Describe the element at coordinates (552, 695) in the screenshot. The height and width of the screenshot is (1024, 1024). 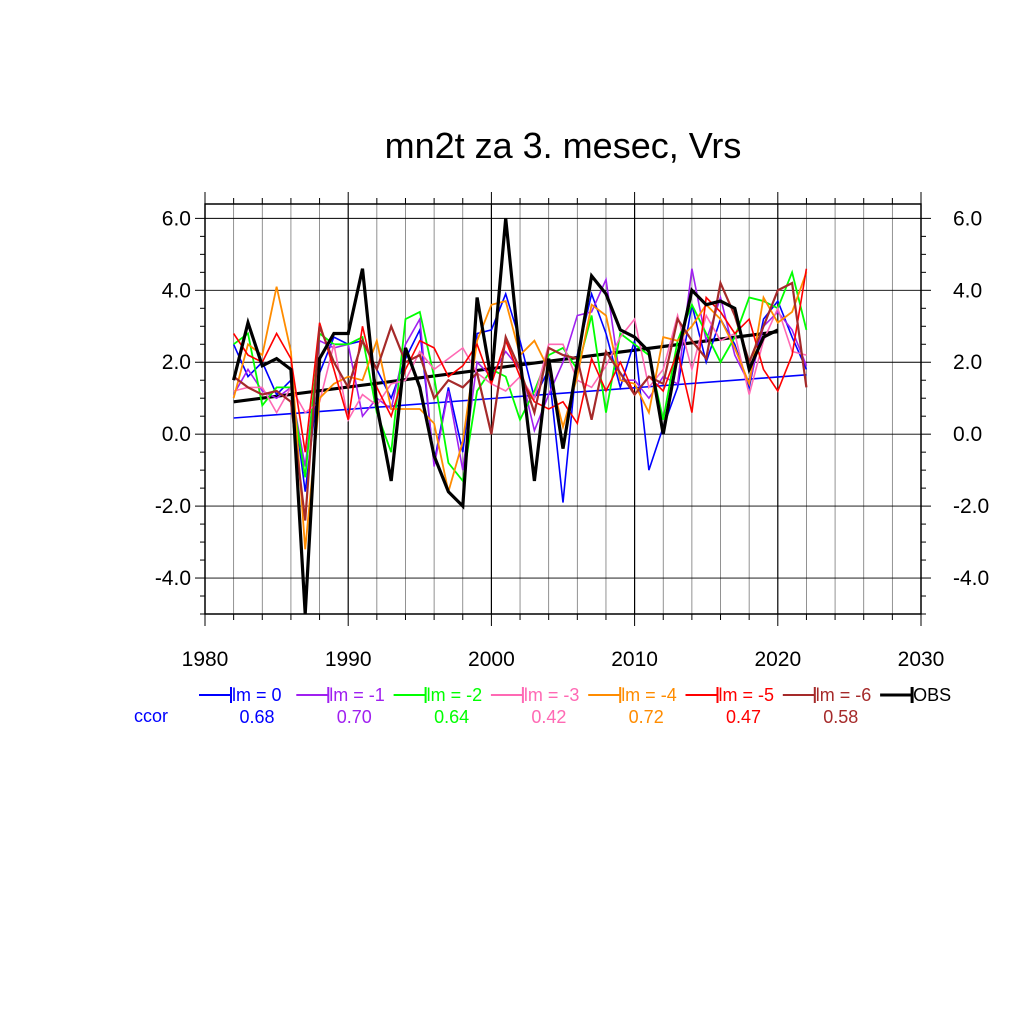
I see `legend-label: lm = -3` at that location.